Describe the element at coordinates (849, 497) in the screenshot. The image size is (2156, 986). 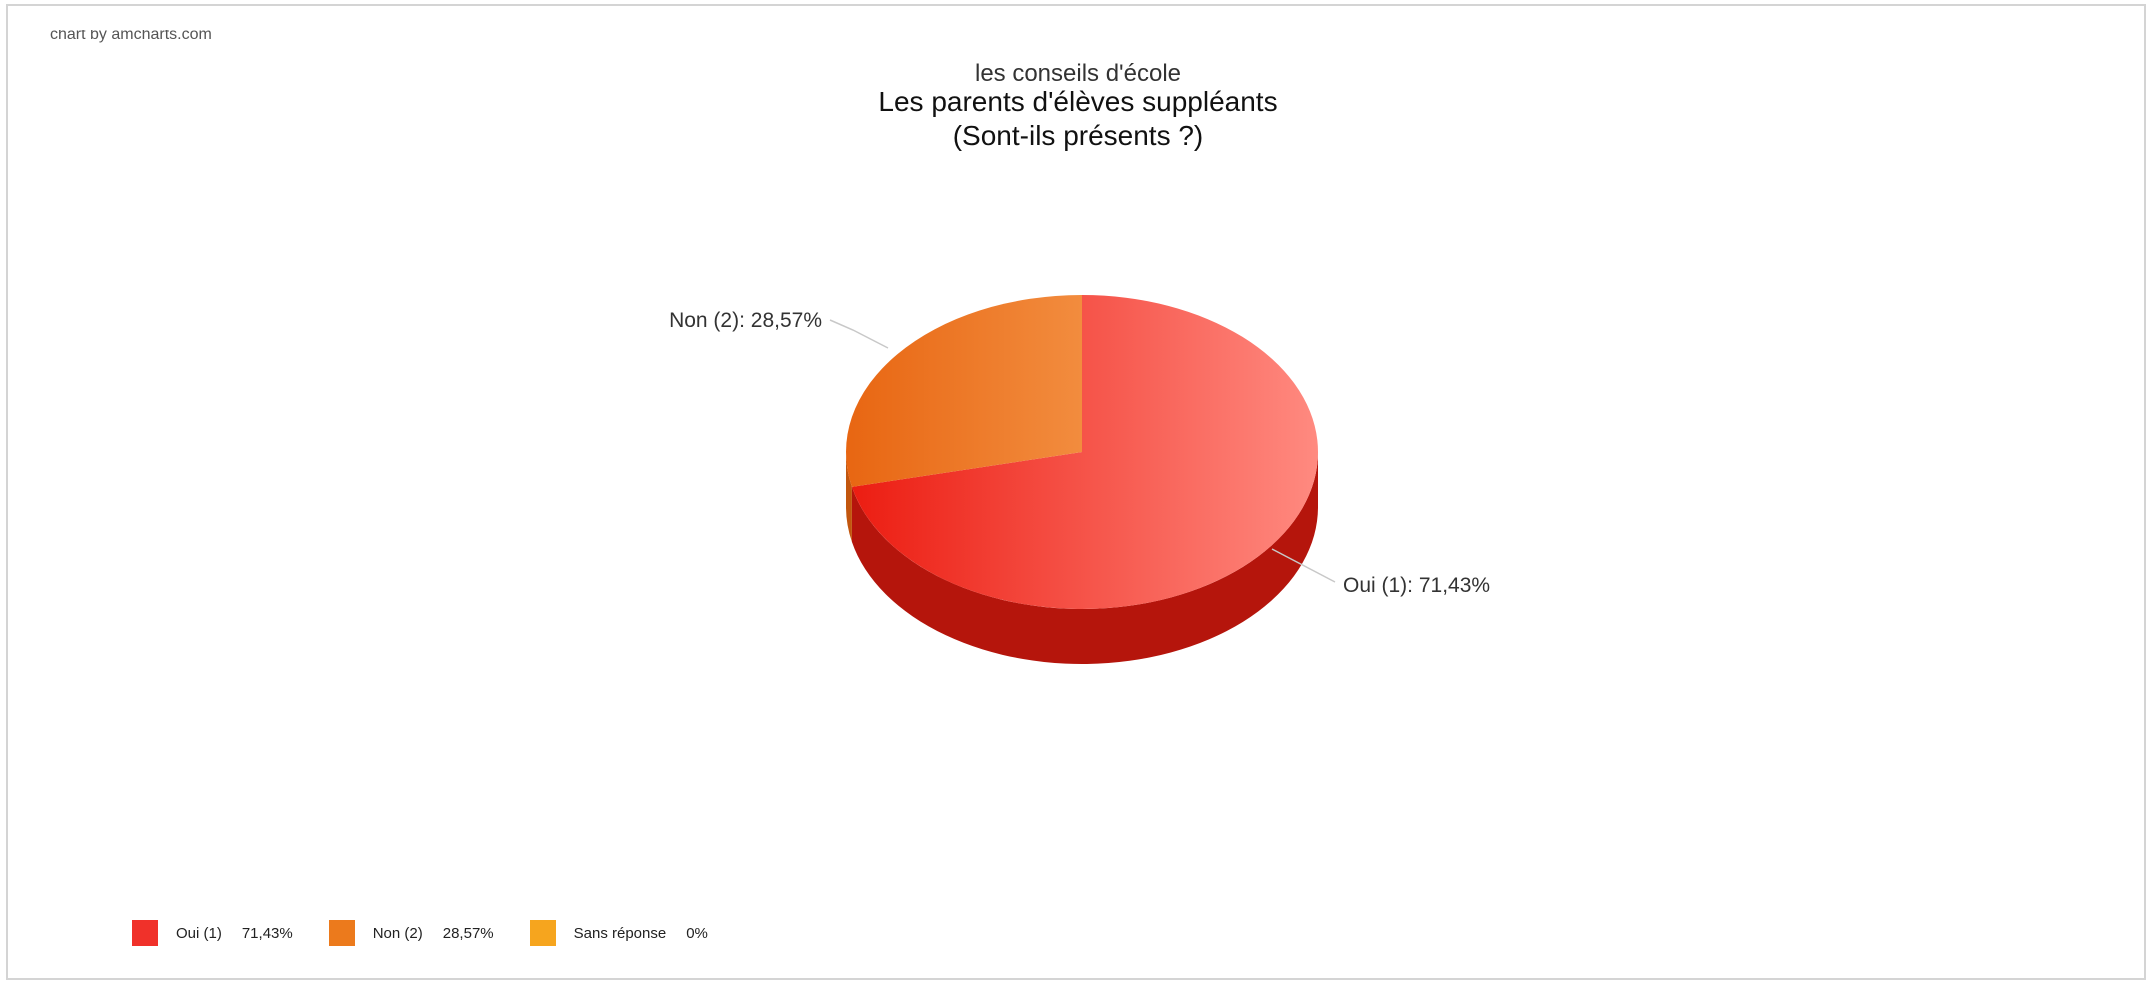
I see `pie-side-non` at that location.